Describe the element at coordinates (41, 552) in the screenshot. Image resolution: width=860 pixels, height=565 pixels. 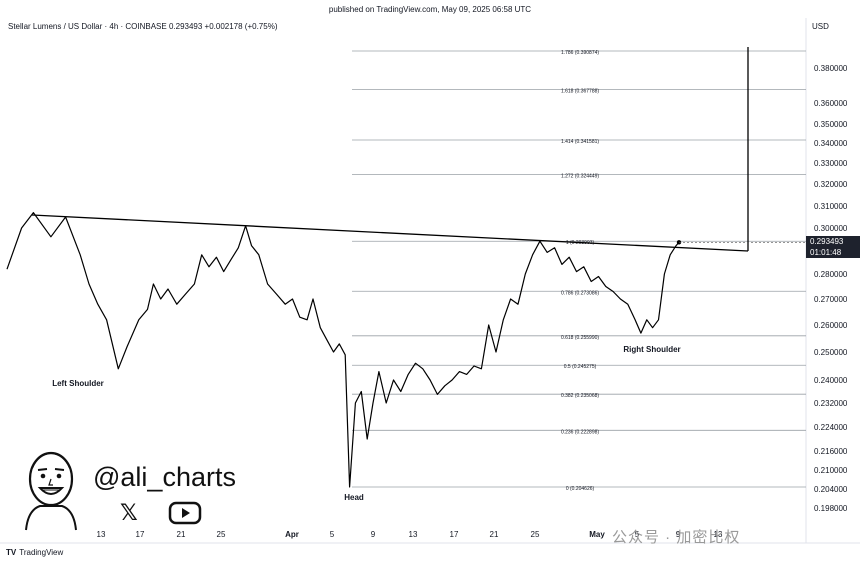
I see `tradingview-label: TradingView` at that location.